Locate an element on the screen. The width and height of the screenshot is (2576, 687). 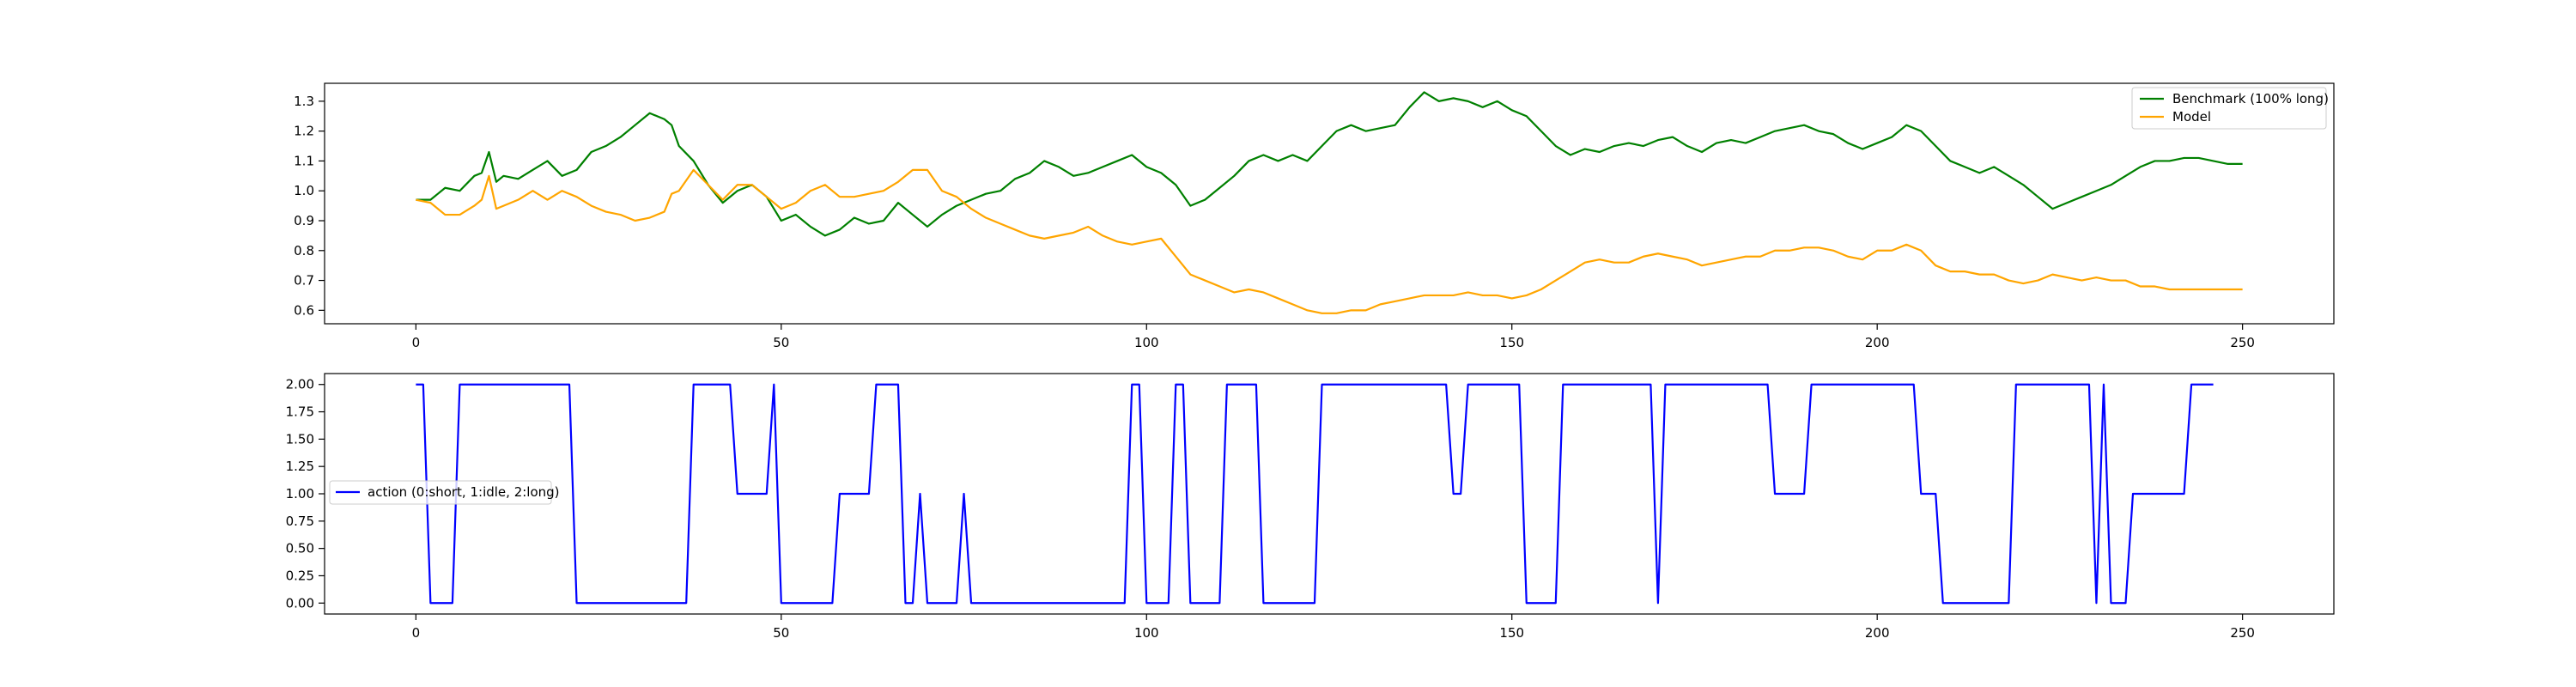
top-x-tick-label: 200 is located at coordinates (1878, 342).